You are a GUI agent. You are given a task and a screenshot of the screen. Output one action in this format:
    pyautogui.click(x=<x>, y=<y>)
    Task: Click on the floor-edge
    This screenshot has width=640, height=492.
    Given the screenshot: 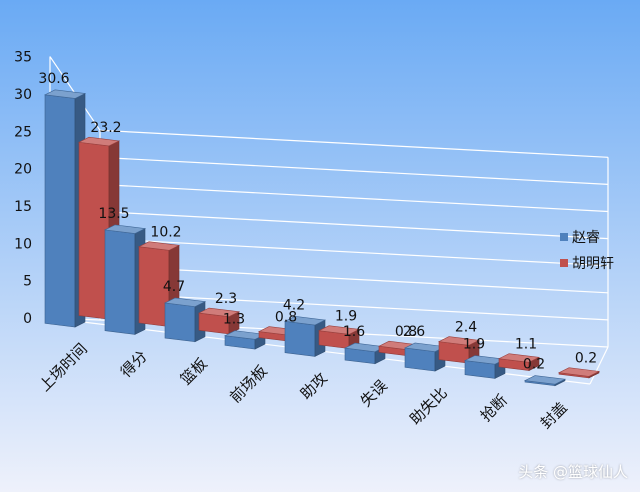 What is the action you would take?
    pyautogui.click(x=599, y=365)
    